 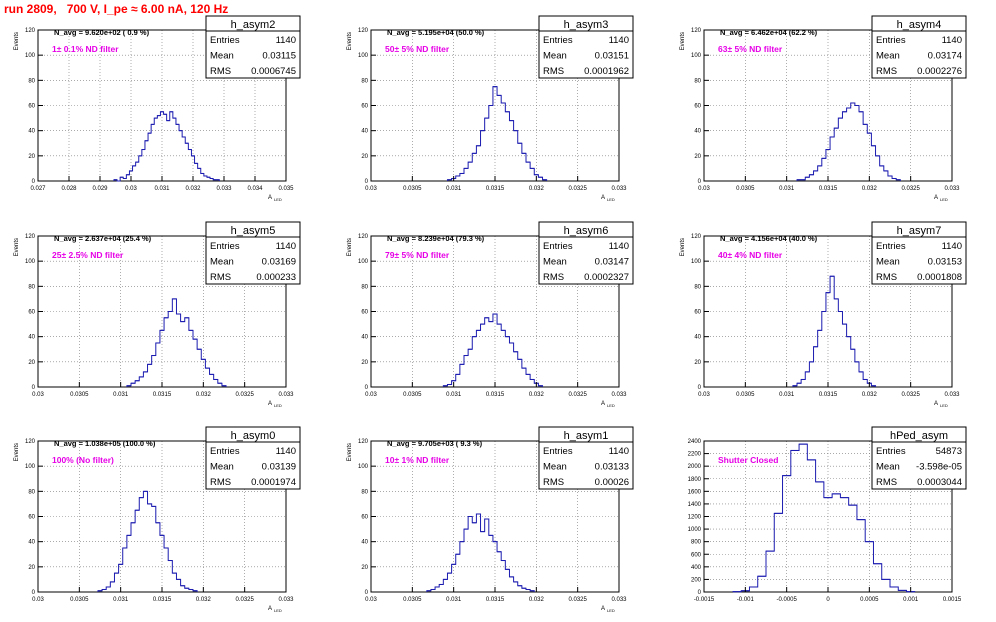 I want to click on x-tick-label: 0.035, so click(x=286, y=189).